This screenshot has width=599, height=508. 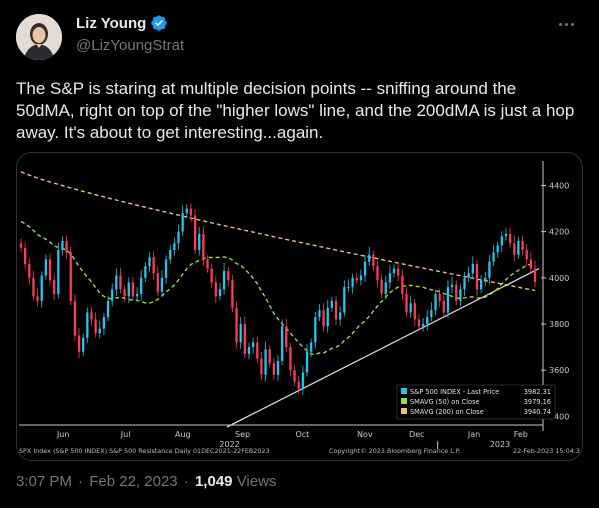 What do you see at coordinates (365, 434) in the screenshot?
I see `x-tick-label: Nov` at bounding box center [365, 434].